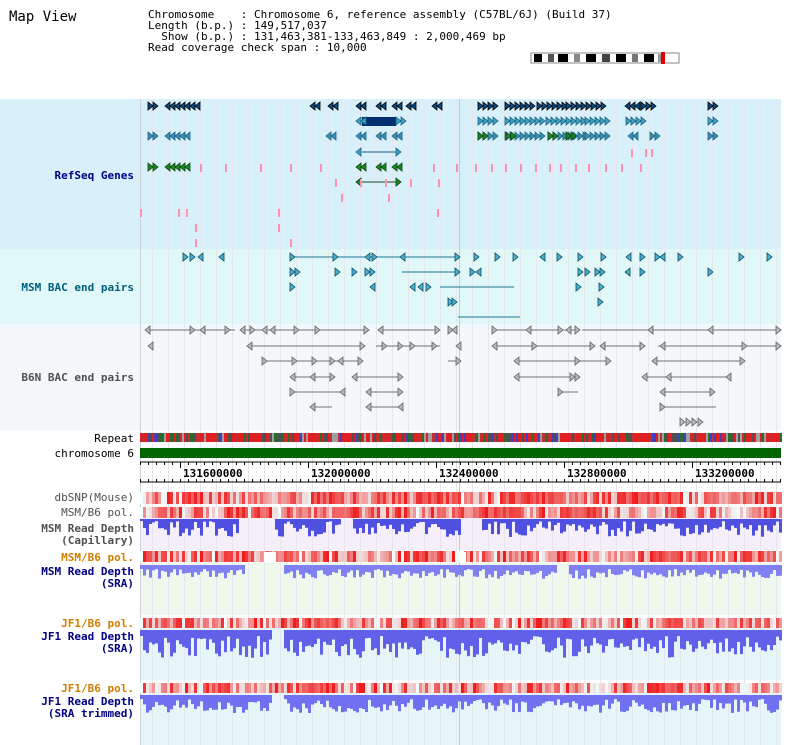 This screenshot has height=745, width=800. Describe the element at coordinates (606, 58) in the screenshot. I see `chromosome-ideogram` at that location.